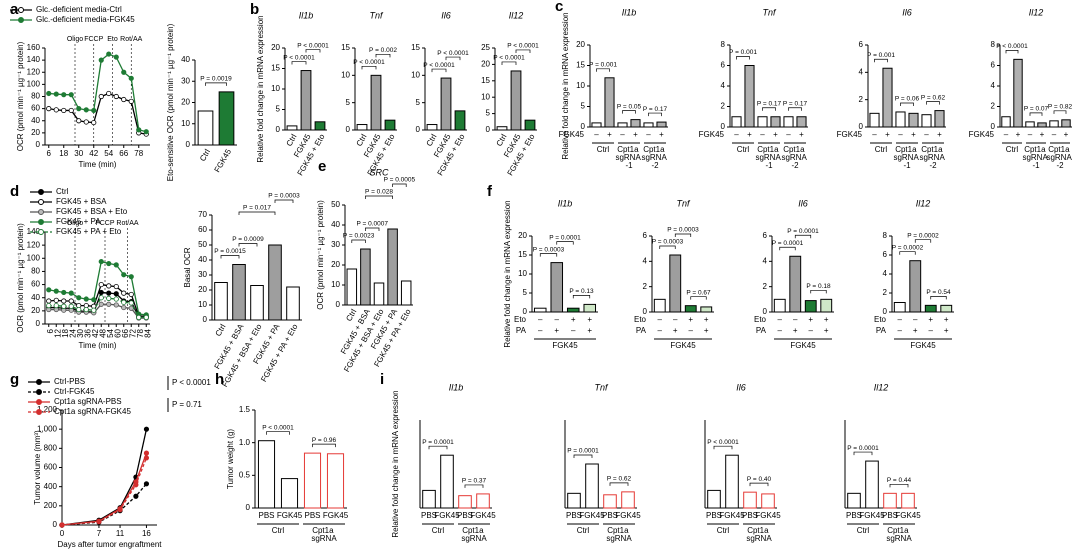 This screenshot has height=555, width=1080. I want to click on y-tick-label: 200, so click(51, 505).